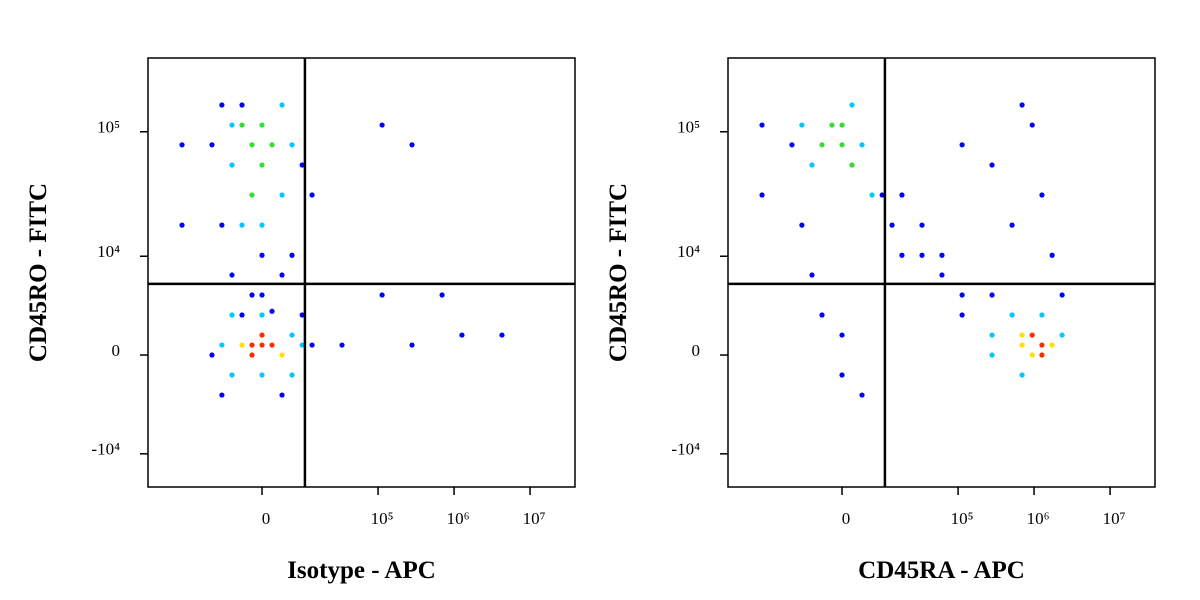 The height and width of the screenshot is (600, 1200). Describe the element at coordinates (962, 518) in the screenshot. I see `x-tick-label: 10⁵` at that location.